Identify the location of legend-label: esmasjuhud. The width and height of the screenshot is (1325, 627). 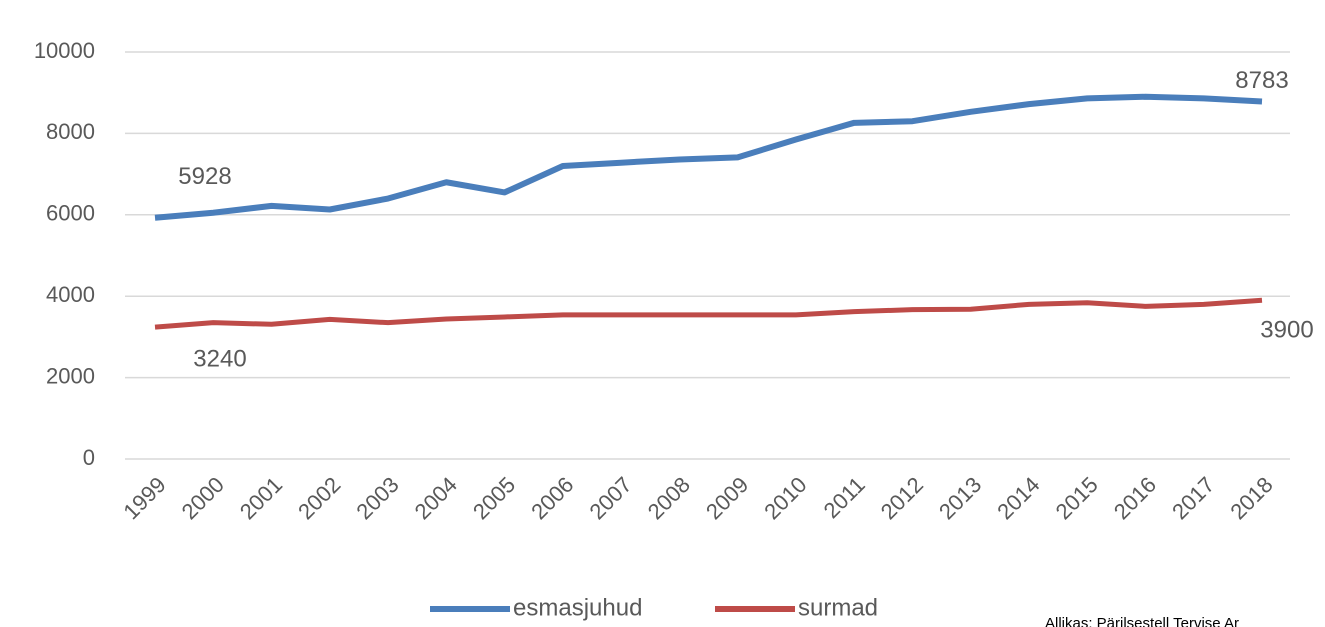
(577, 607).